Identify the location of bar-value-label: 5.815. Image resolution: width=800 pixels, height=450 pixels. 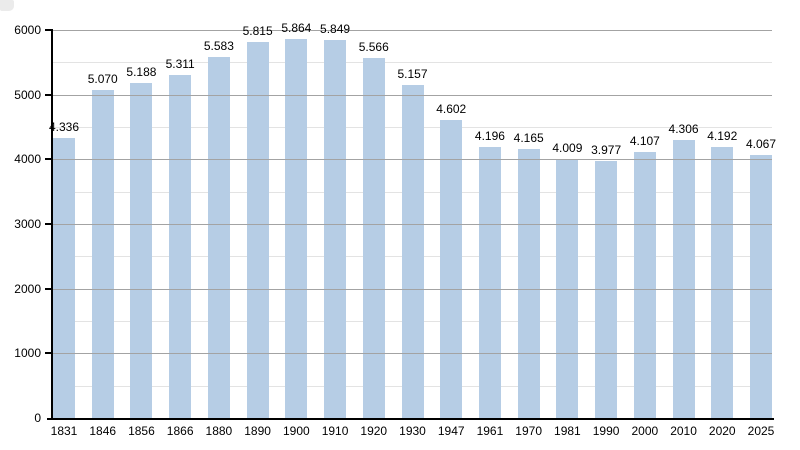
(257, 30).